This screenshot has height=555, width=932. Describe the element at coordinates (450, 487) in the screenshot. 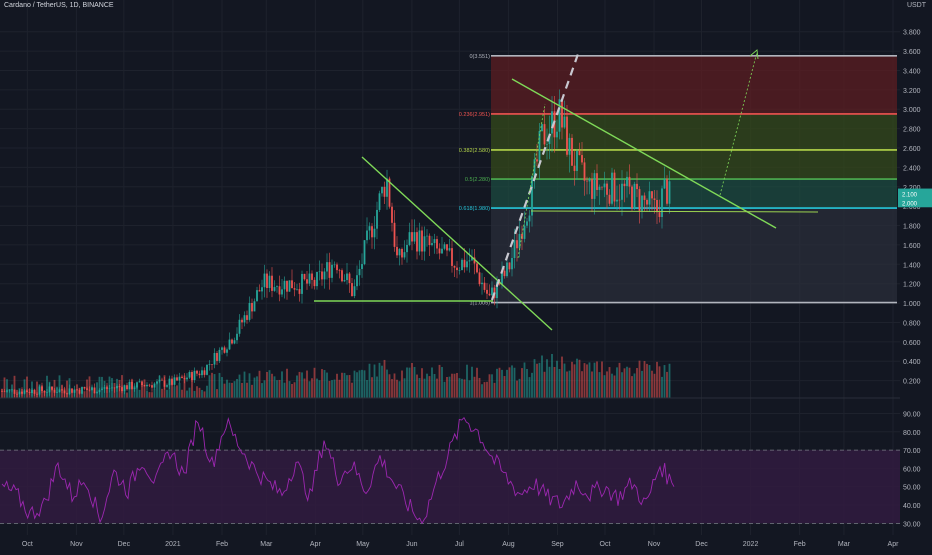

I see `rsi-band` at that location.